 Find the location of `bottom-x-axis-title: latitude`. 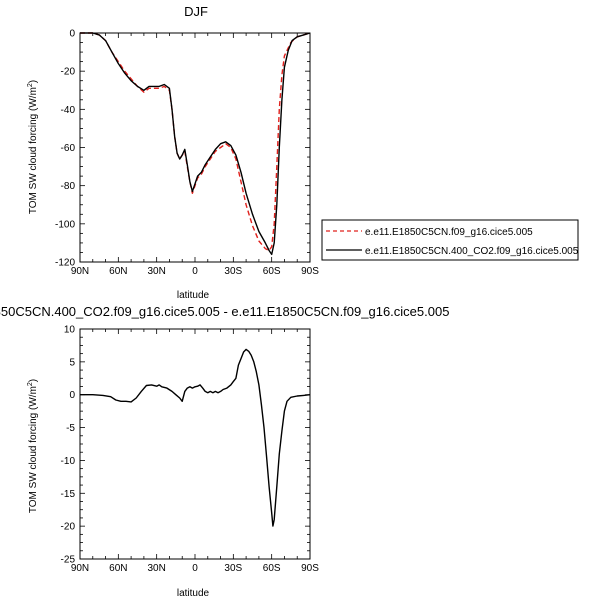

bottom-x-axis-title: latitude is located at coordinates (193, 593).